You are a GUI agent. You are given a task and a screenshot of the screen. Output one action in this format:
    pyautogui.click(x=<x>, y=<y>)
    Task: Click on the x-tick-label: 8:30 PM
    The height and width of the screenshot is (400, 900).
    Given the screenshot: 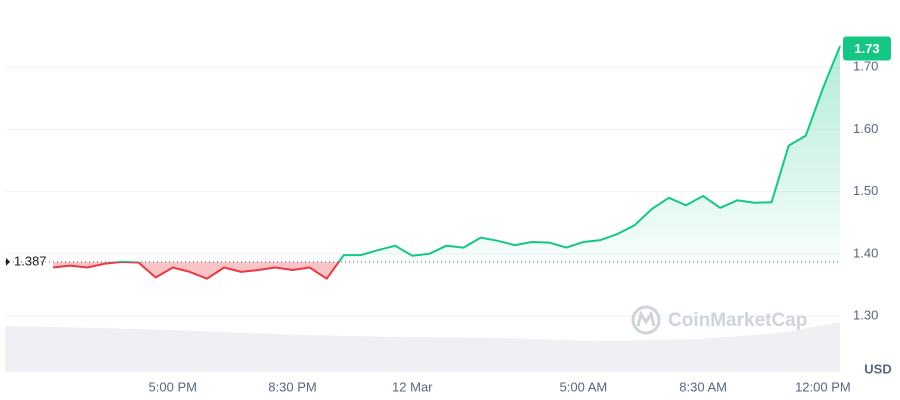 What is the action you would take?
    pyautogui.click(x=292, y=386)
    